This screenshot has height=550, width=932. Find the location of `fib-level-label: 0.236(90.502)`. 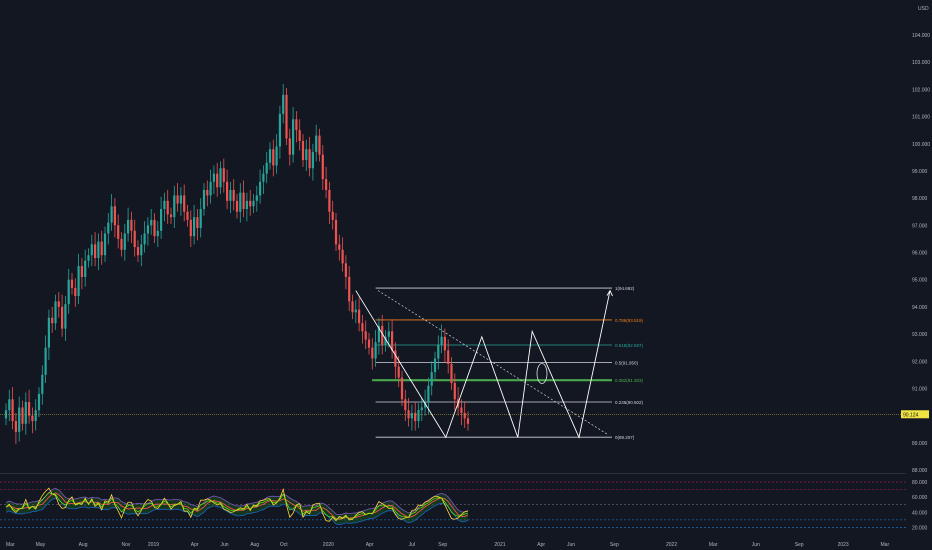

fib-level-label: 0.236(90.502) is located at coordinates (629, 402).